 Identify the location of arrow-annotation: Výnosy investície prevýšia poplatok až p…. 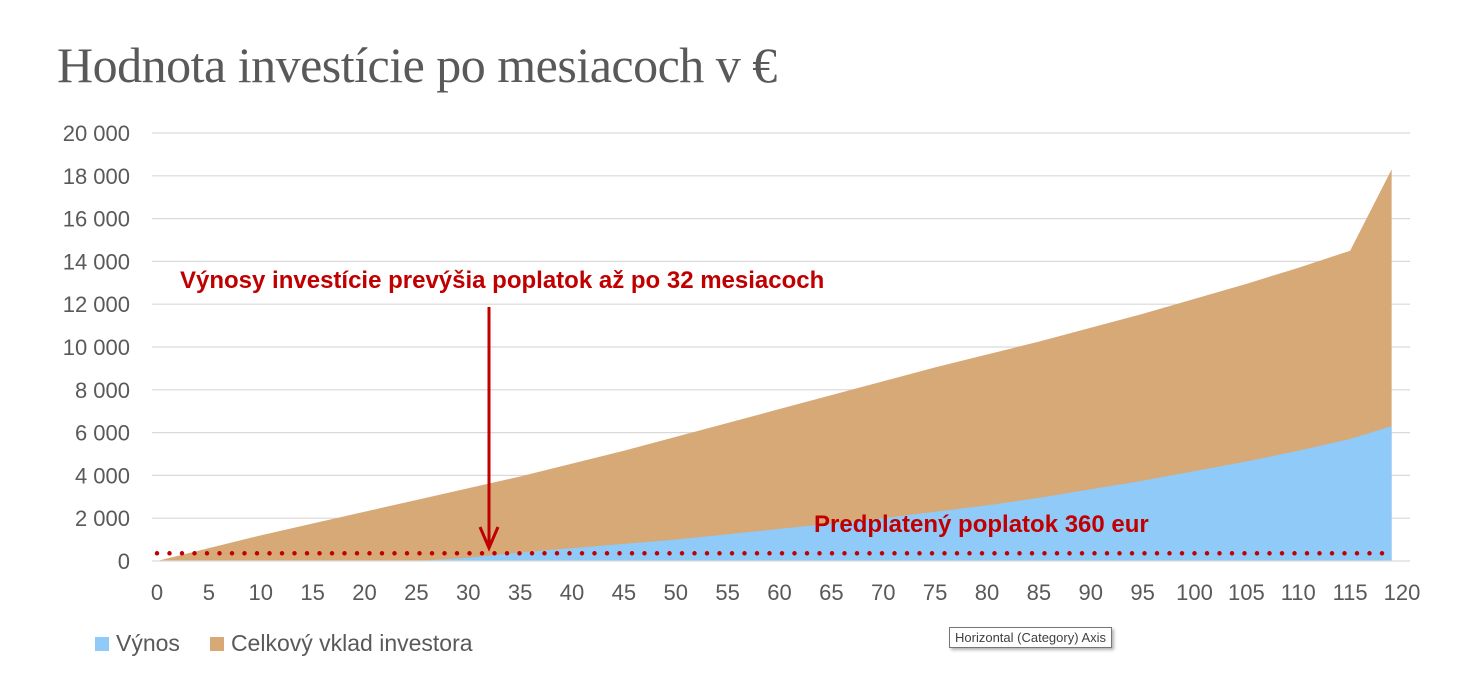
(502, 280).